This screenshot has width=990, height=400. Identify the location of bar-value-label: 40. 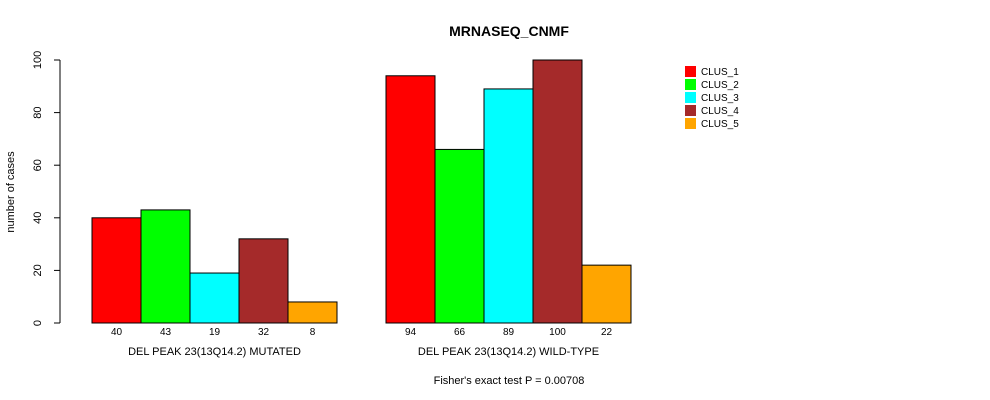
(117, 332).